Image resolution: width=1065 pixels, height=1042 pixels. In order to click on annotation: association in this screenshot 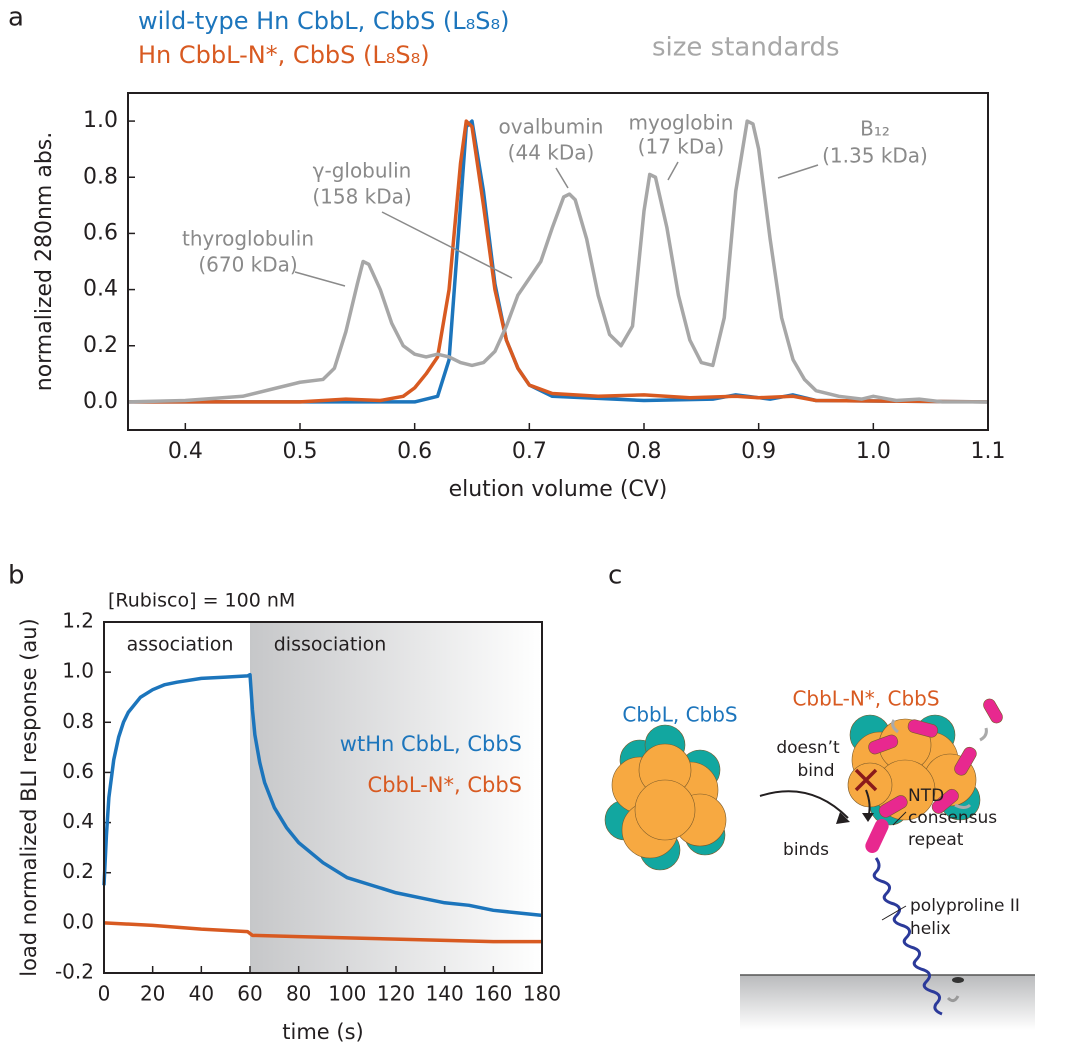, I will do `click(180, 645)`.